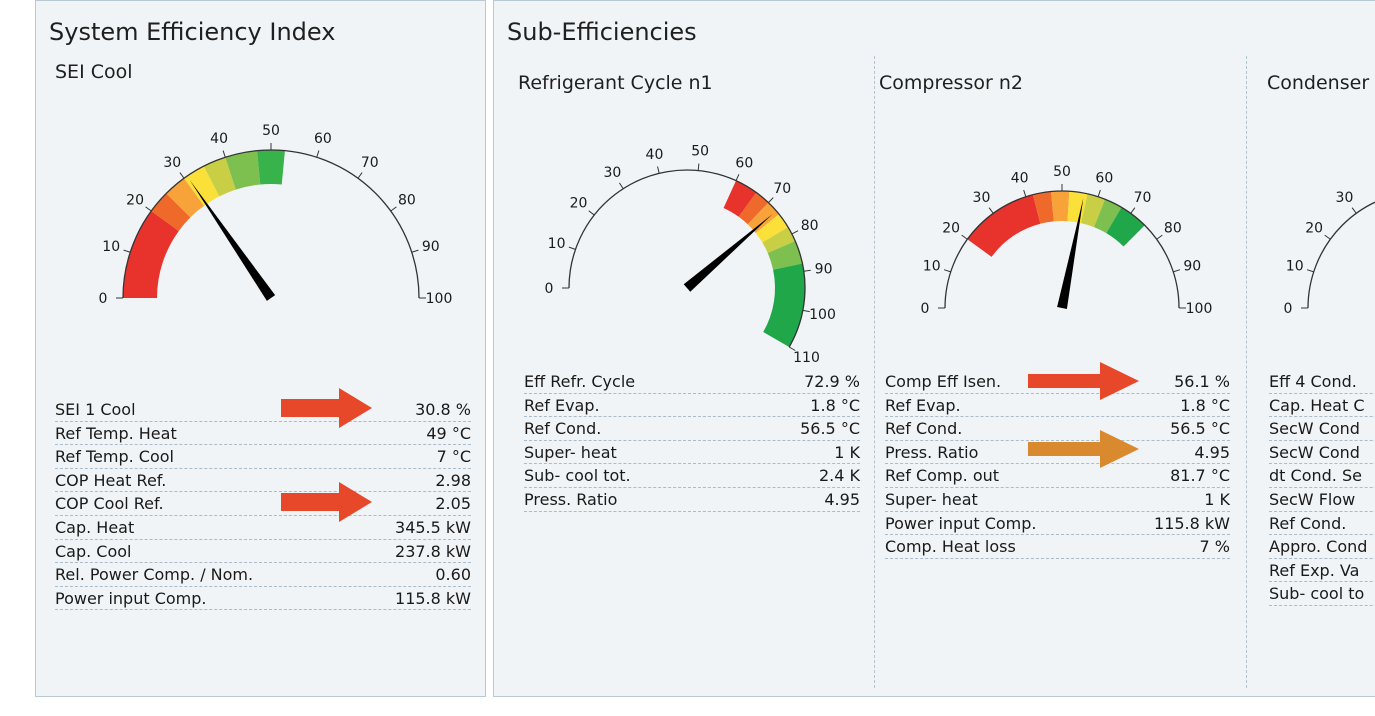  I want to click on condenser-gauge: 0 10 20 30, so click(1329, 253).